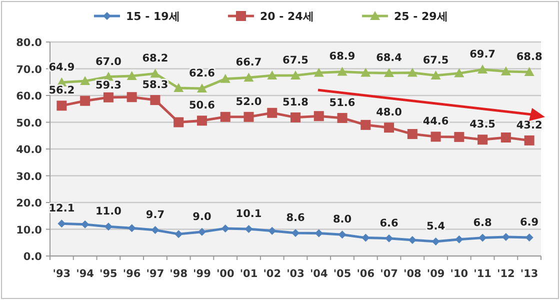 The height and width of the screenshot is (300, 560). Describe the element at coordinates (155, 58) in the screenshot. I see `data-label: 68.2` at that location.